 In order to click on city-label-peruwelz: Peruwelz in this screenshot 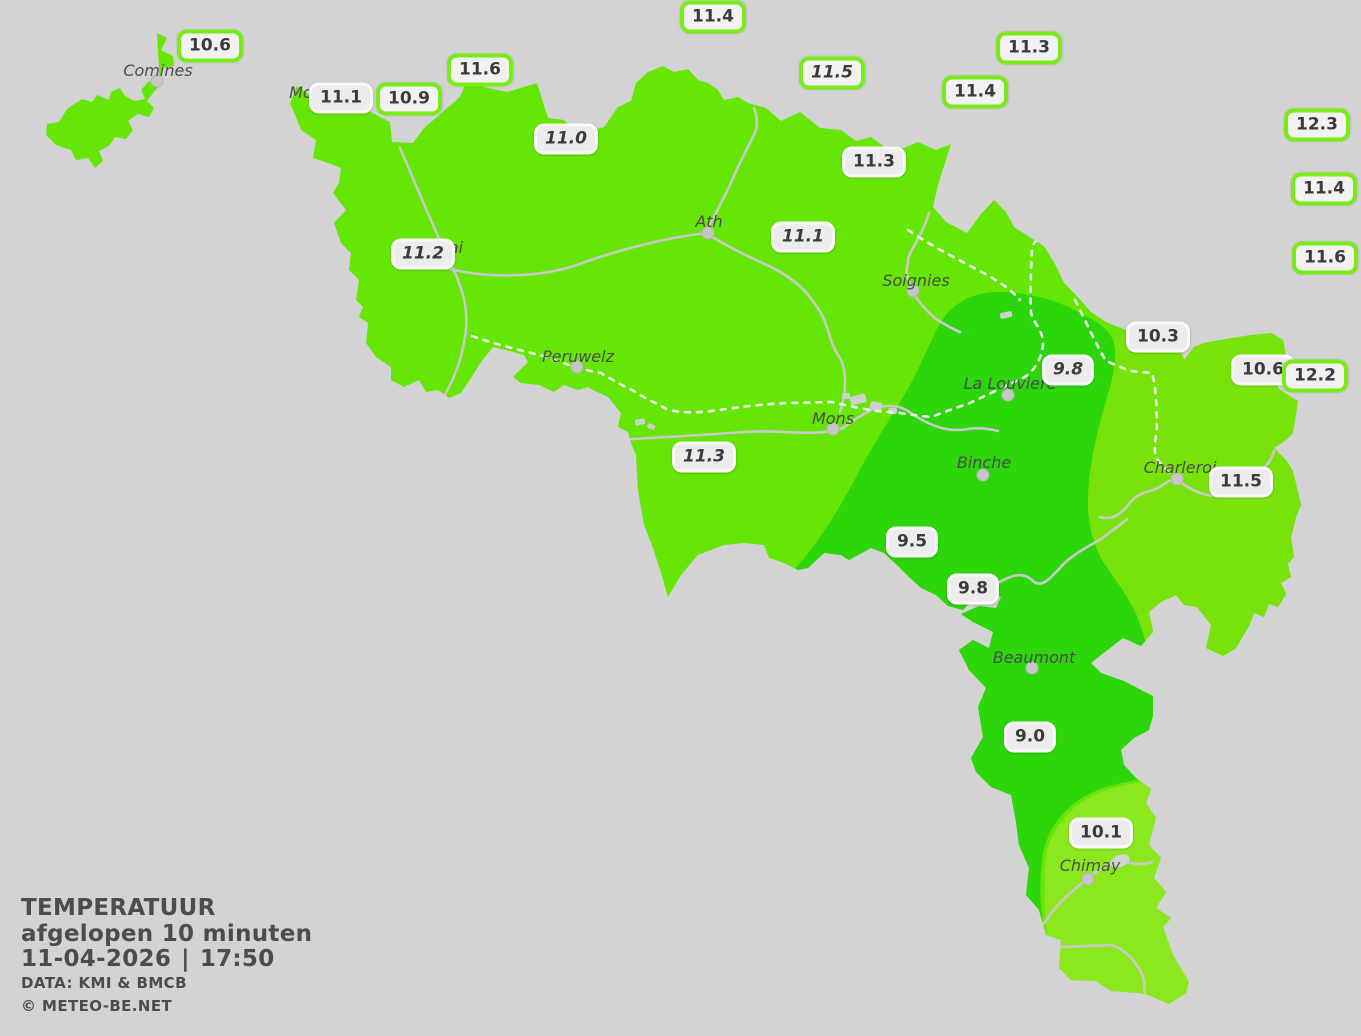, I will do `click(578, 356)`.